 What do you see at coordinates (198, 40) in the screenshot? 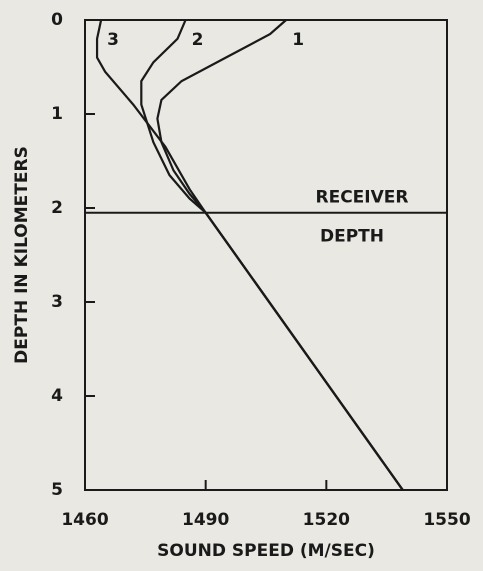
I see `series-label: 2` at bounding box center [198, 40].